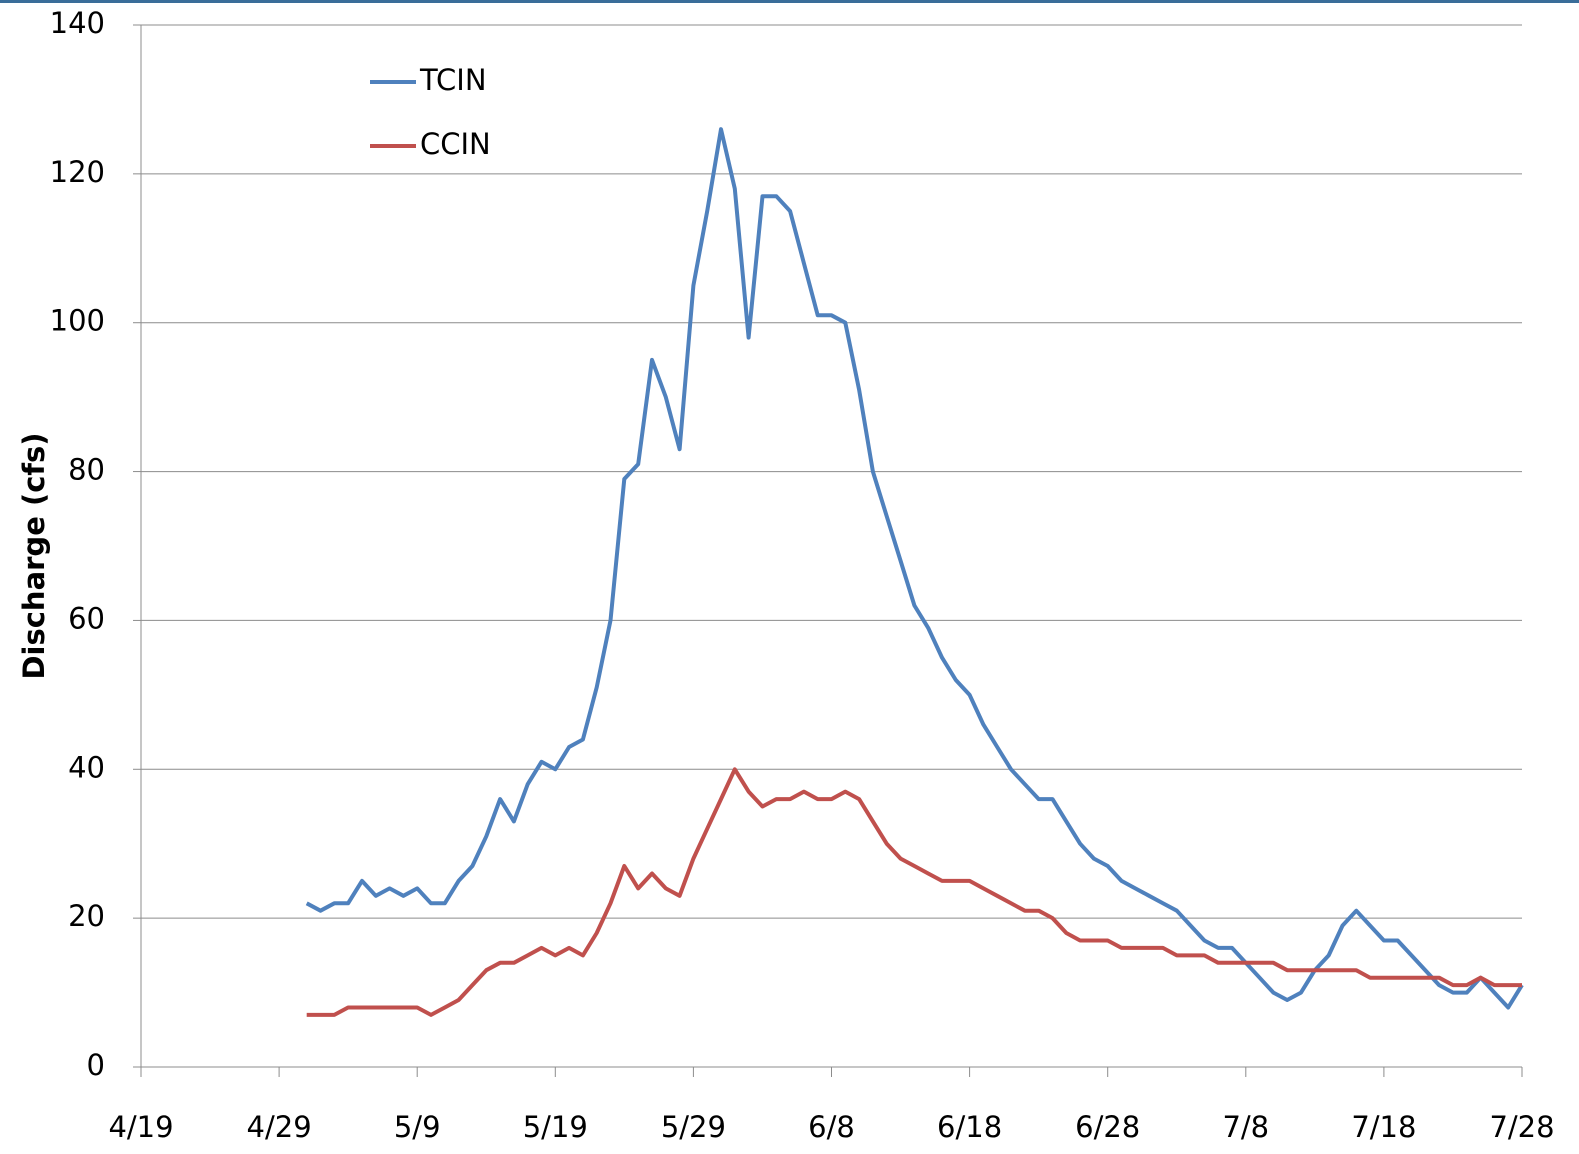 The width and height of the screenshot is (1579, 1154). I want to click on x-tick-label: 5/29, so click(693, 1127).